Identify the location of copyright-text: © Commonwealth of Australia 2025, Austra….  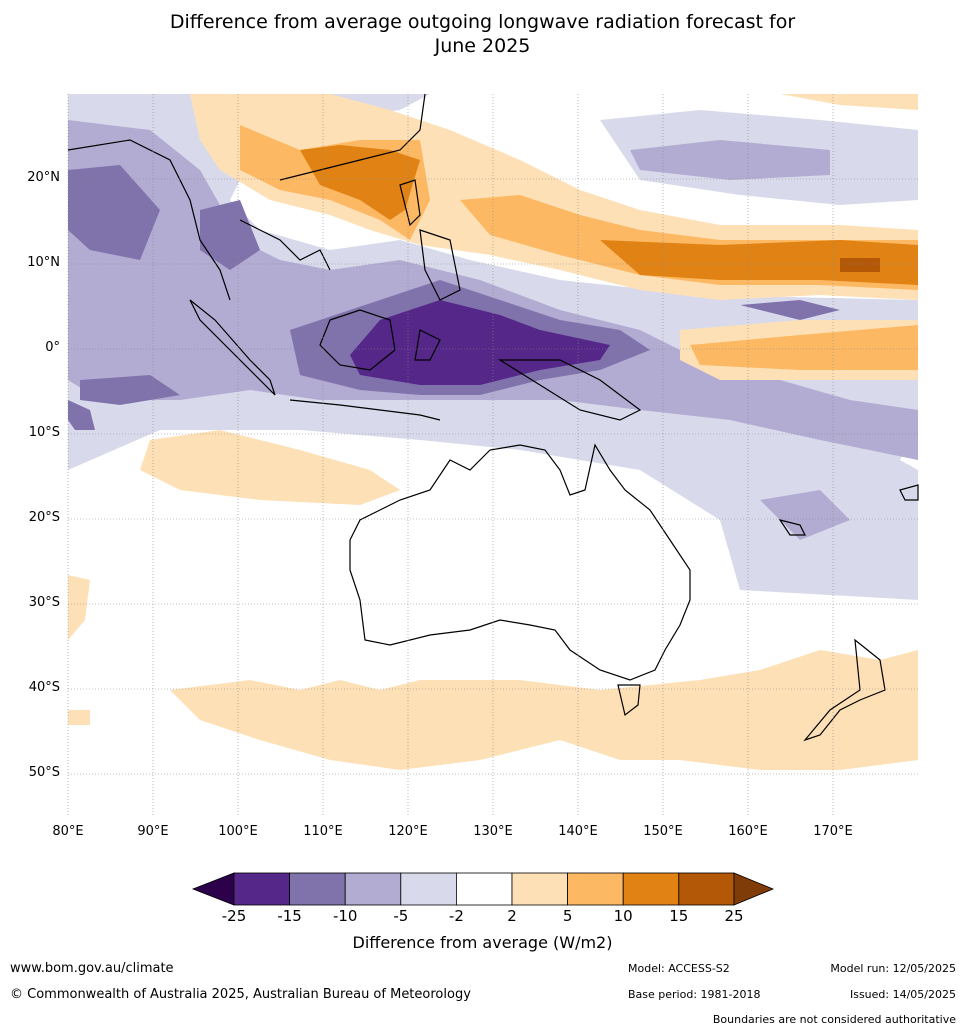
(240, 994).